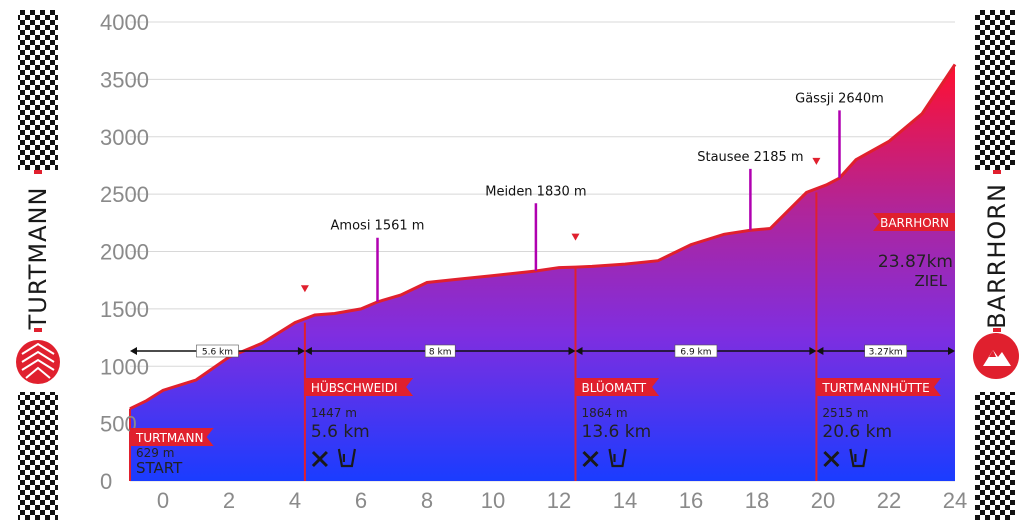 The image size is (1024, 524). I want to click on x-tick-label: 8, so click(427, 500).